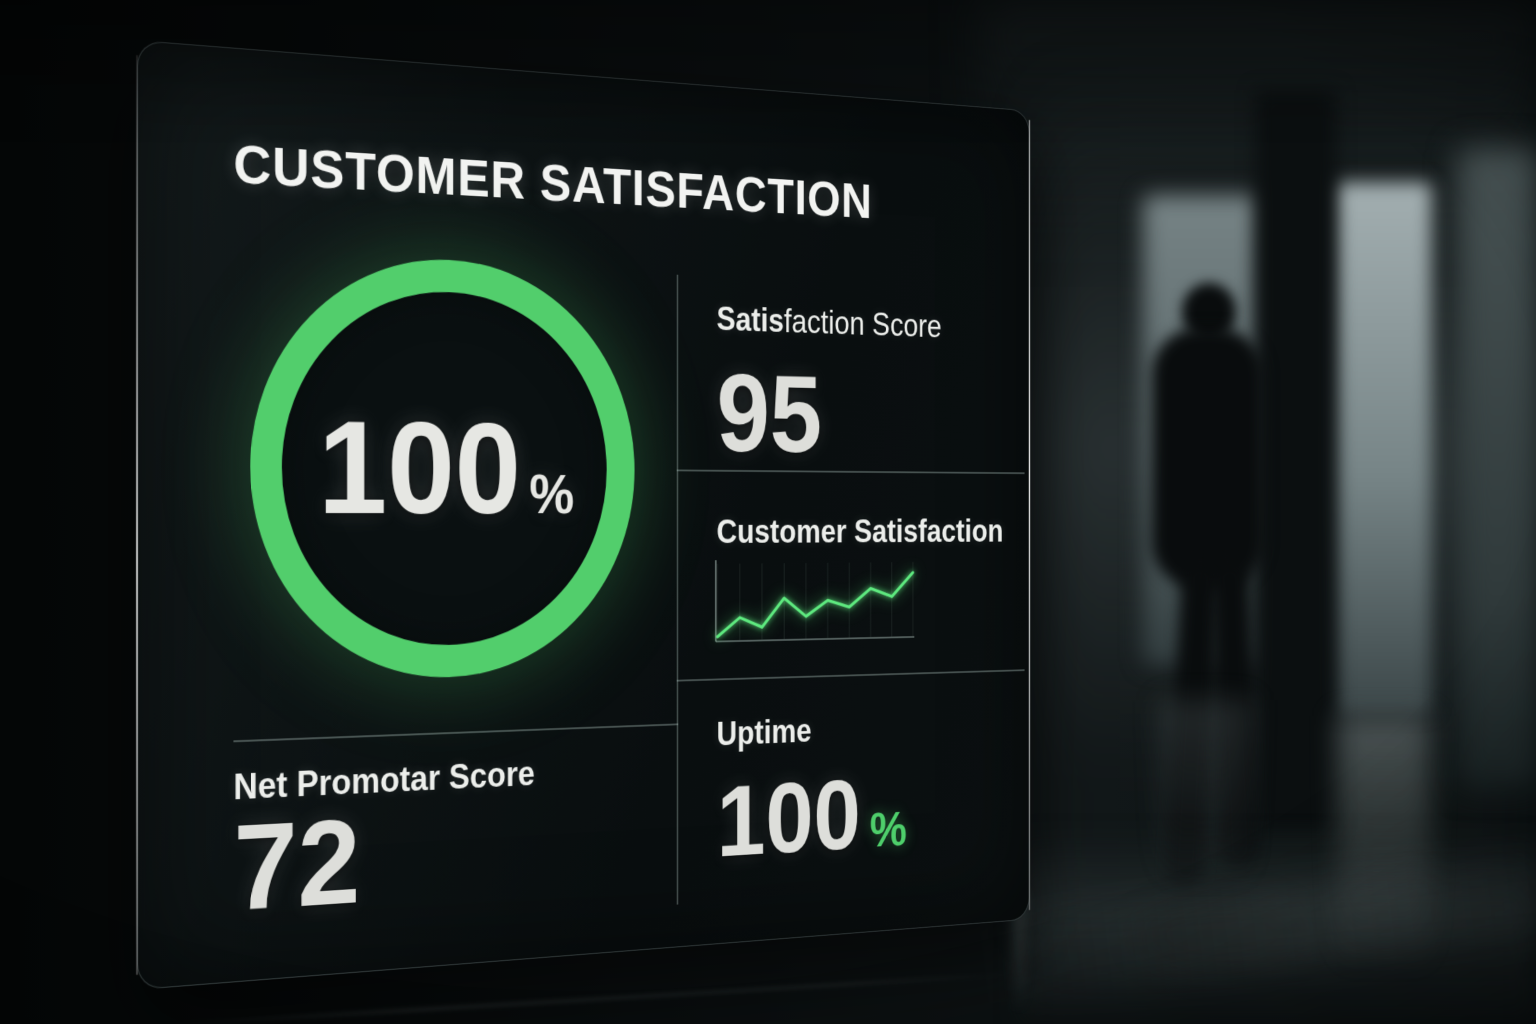 Image resolution: width=1536 pixels, height=1024 pixels. Describe the element at coordinates (419, 467) in the screenshot. I see `gauge-number: 100` at that location.